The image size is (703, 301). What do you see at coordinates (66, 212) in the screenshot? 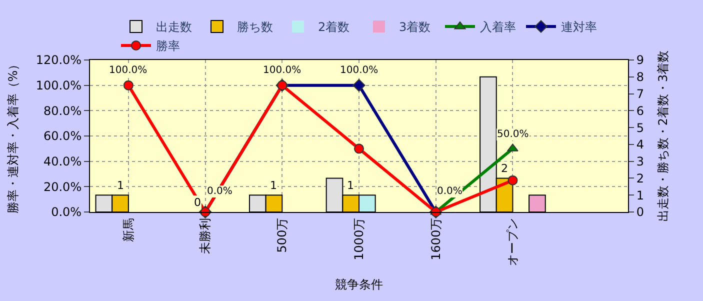
I see `y-tick-label: 0.0%` at bounding box center [66, 212].